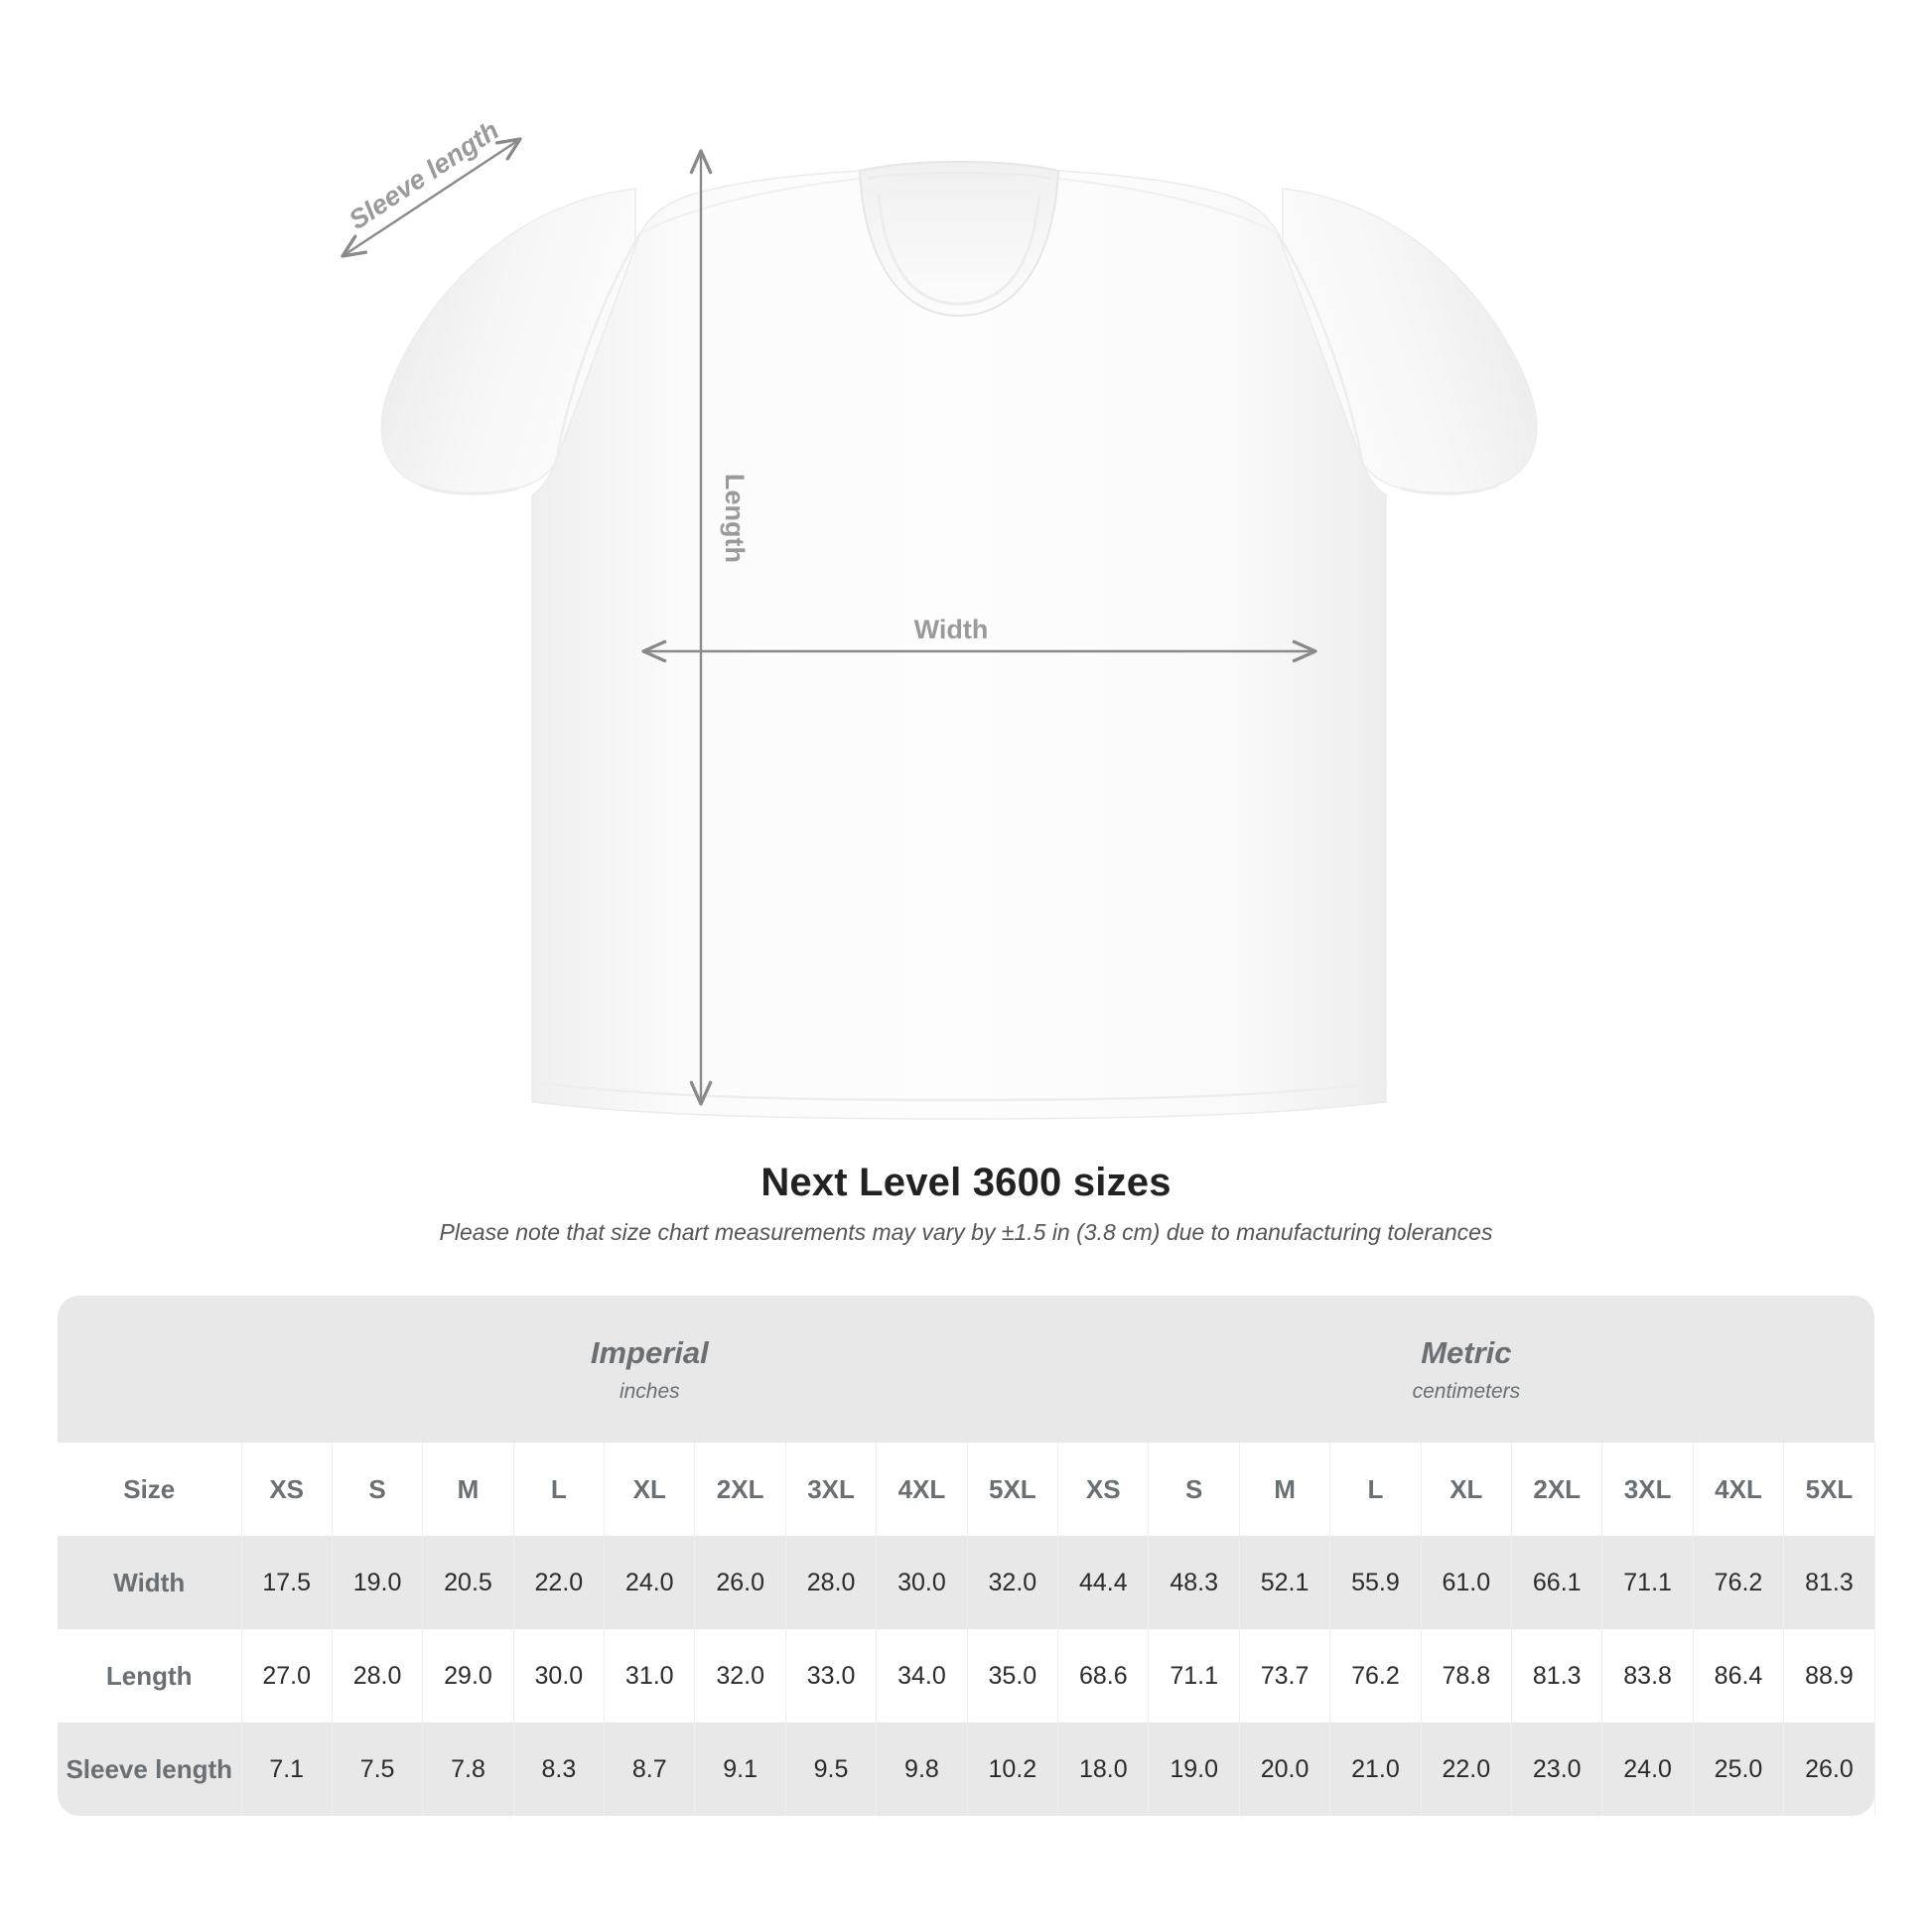 Image resolution: width=1932 pixels, height=1932 pixels. I want to click on cell-length-metric-l: 76.2, so click(1375, 1676).